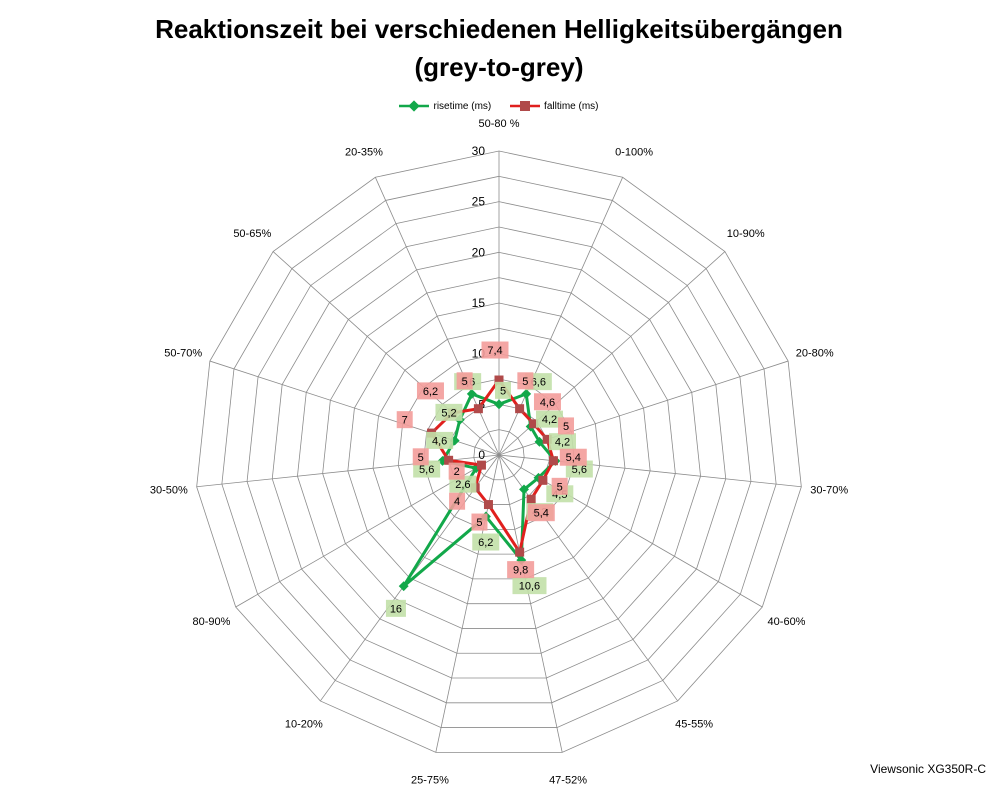  What do you see at coordinates (183, 353) in the screenshot?
I see `category-label: 50-70%` at bounding box center [183, 353].